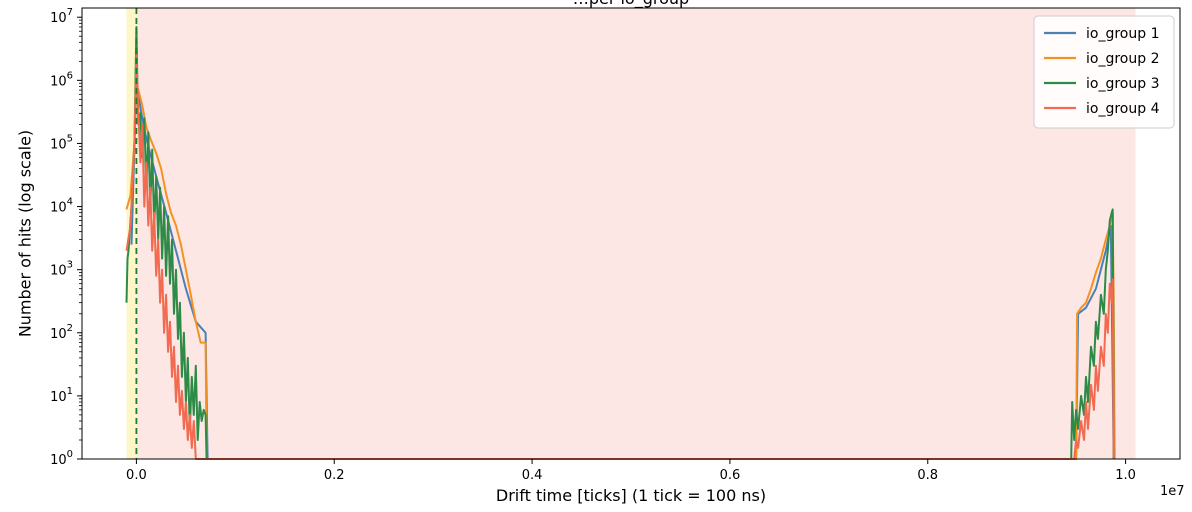  I want to click on legend-label: io_group 1, so click(1122, 34).